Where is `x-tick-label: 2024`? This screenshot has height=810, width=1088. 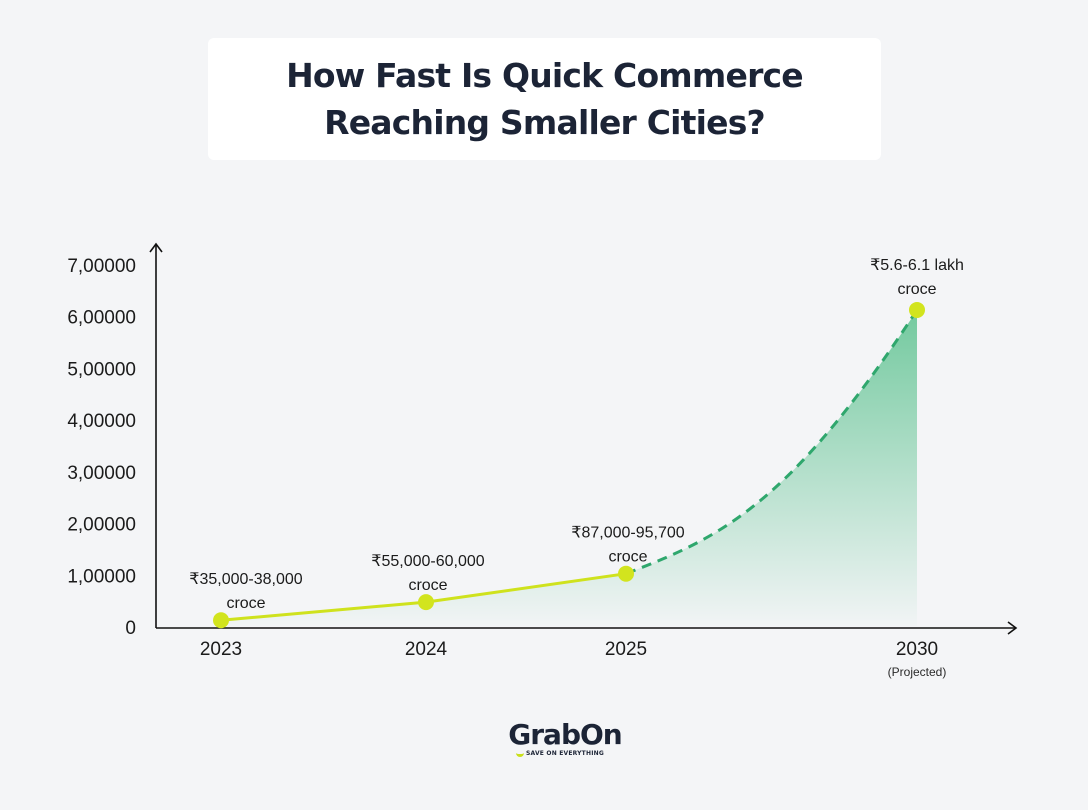
x-tick-label: 2024 is located at coordinates (426, 649).